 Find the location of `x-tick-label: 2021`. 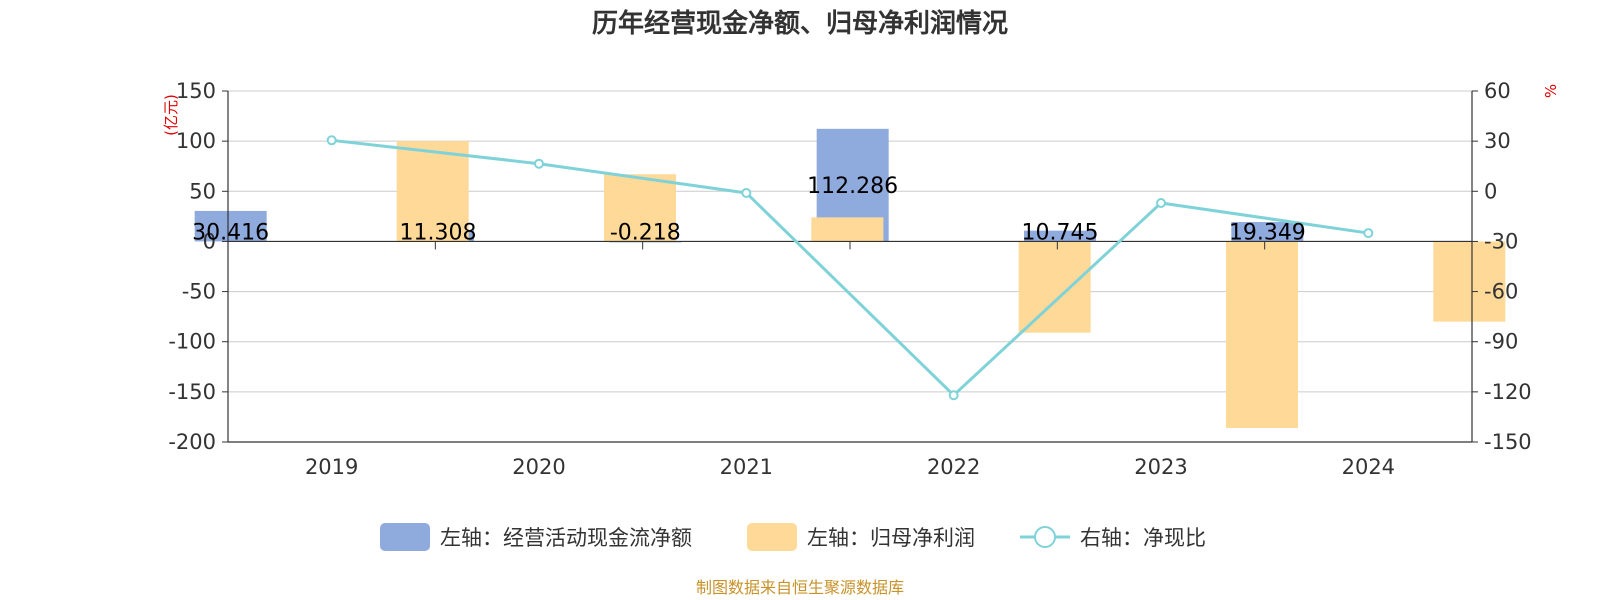

x-tick-label: 2021 is located at coordinates (746, 467).